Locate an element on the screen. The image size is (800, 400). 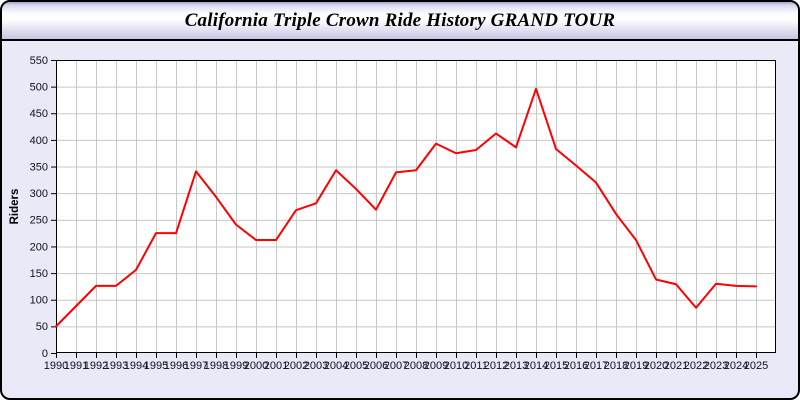
y-tick-label: 450 is located at coordinates (39, 114).